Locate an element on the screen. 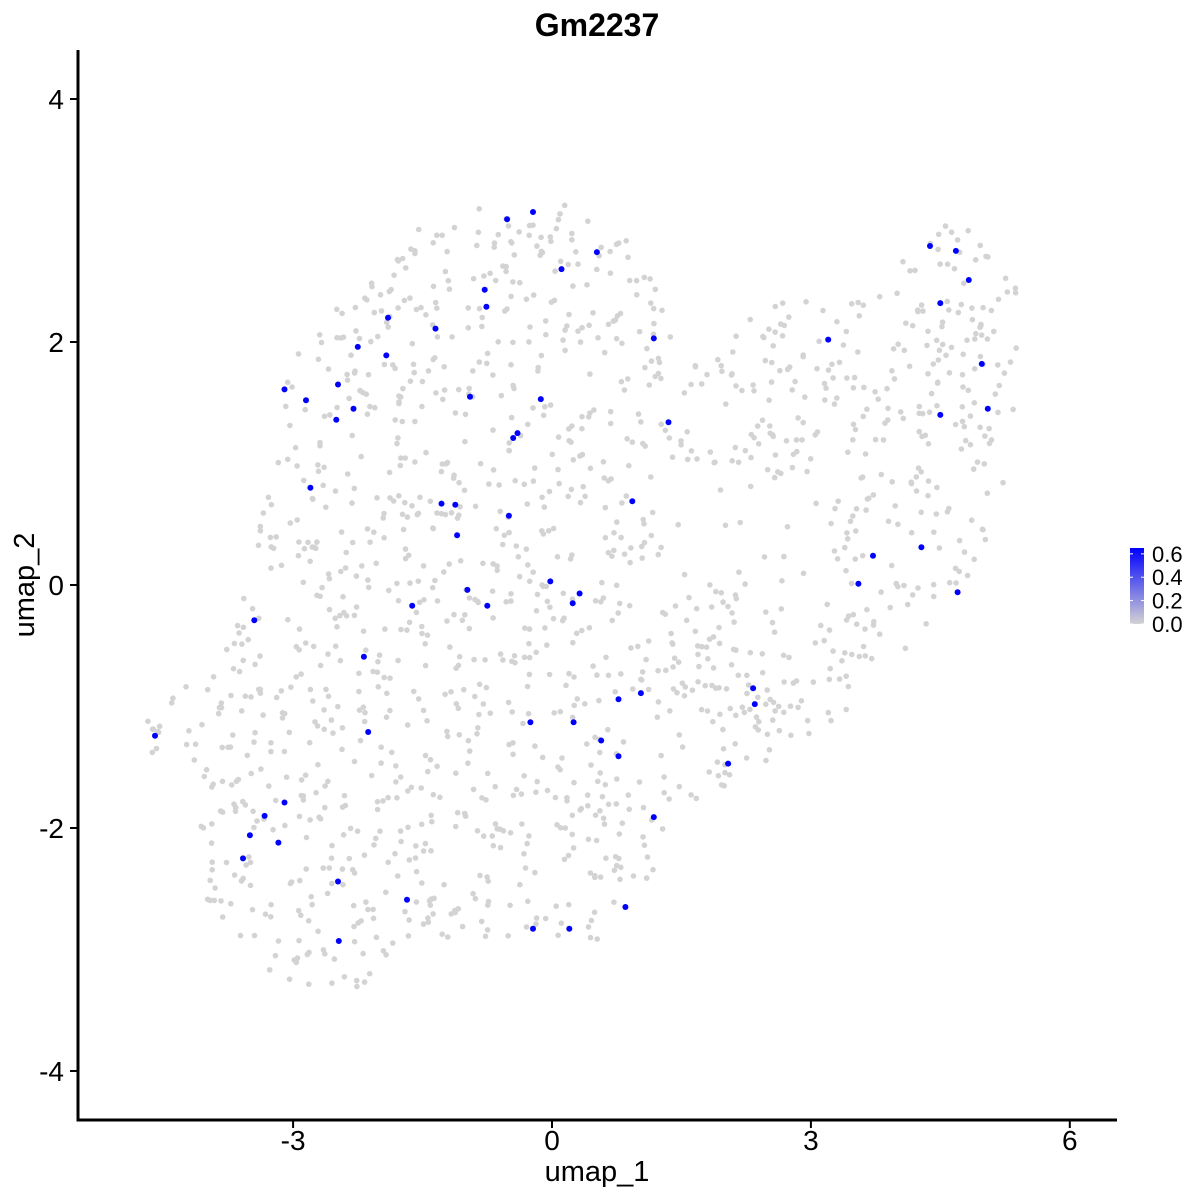 This screenshot has width=1200, height=1200. colorbar-tick-label: 0.2 is located at coordinates (1167, 601).